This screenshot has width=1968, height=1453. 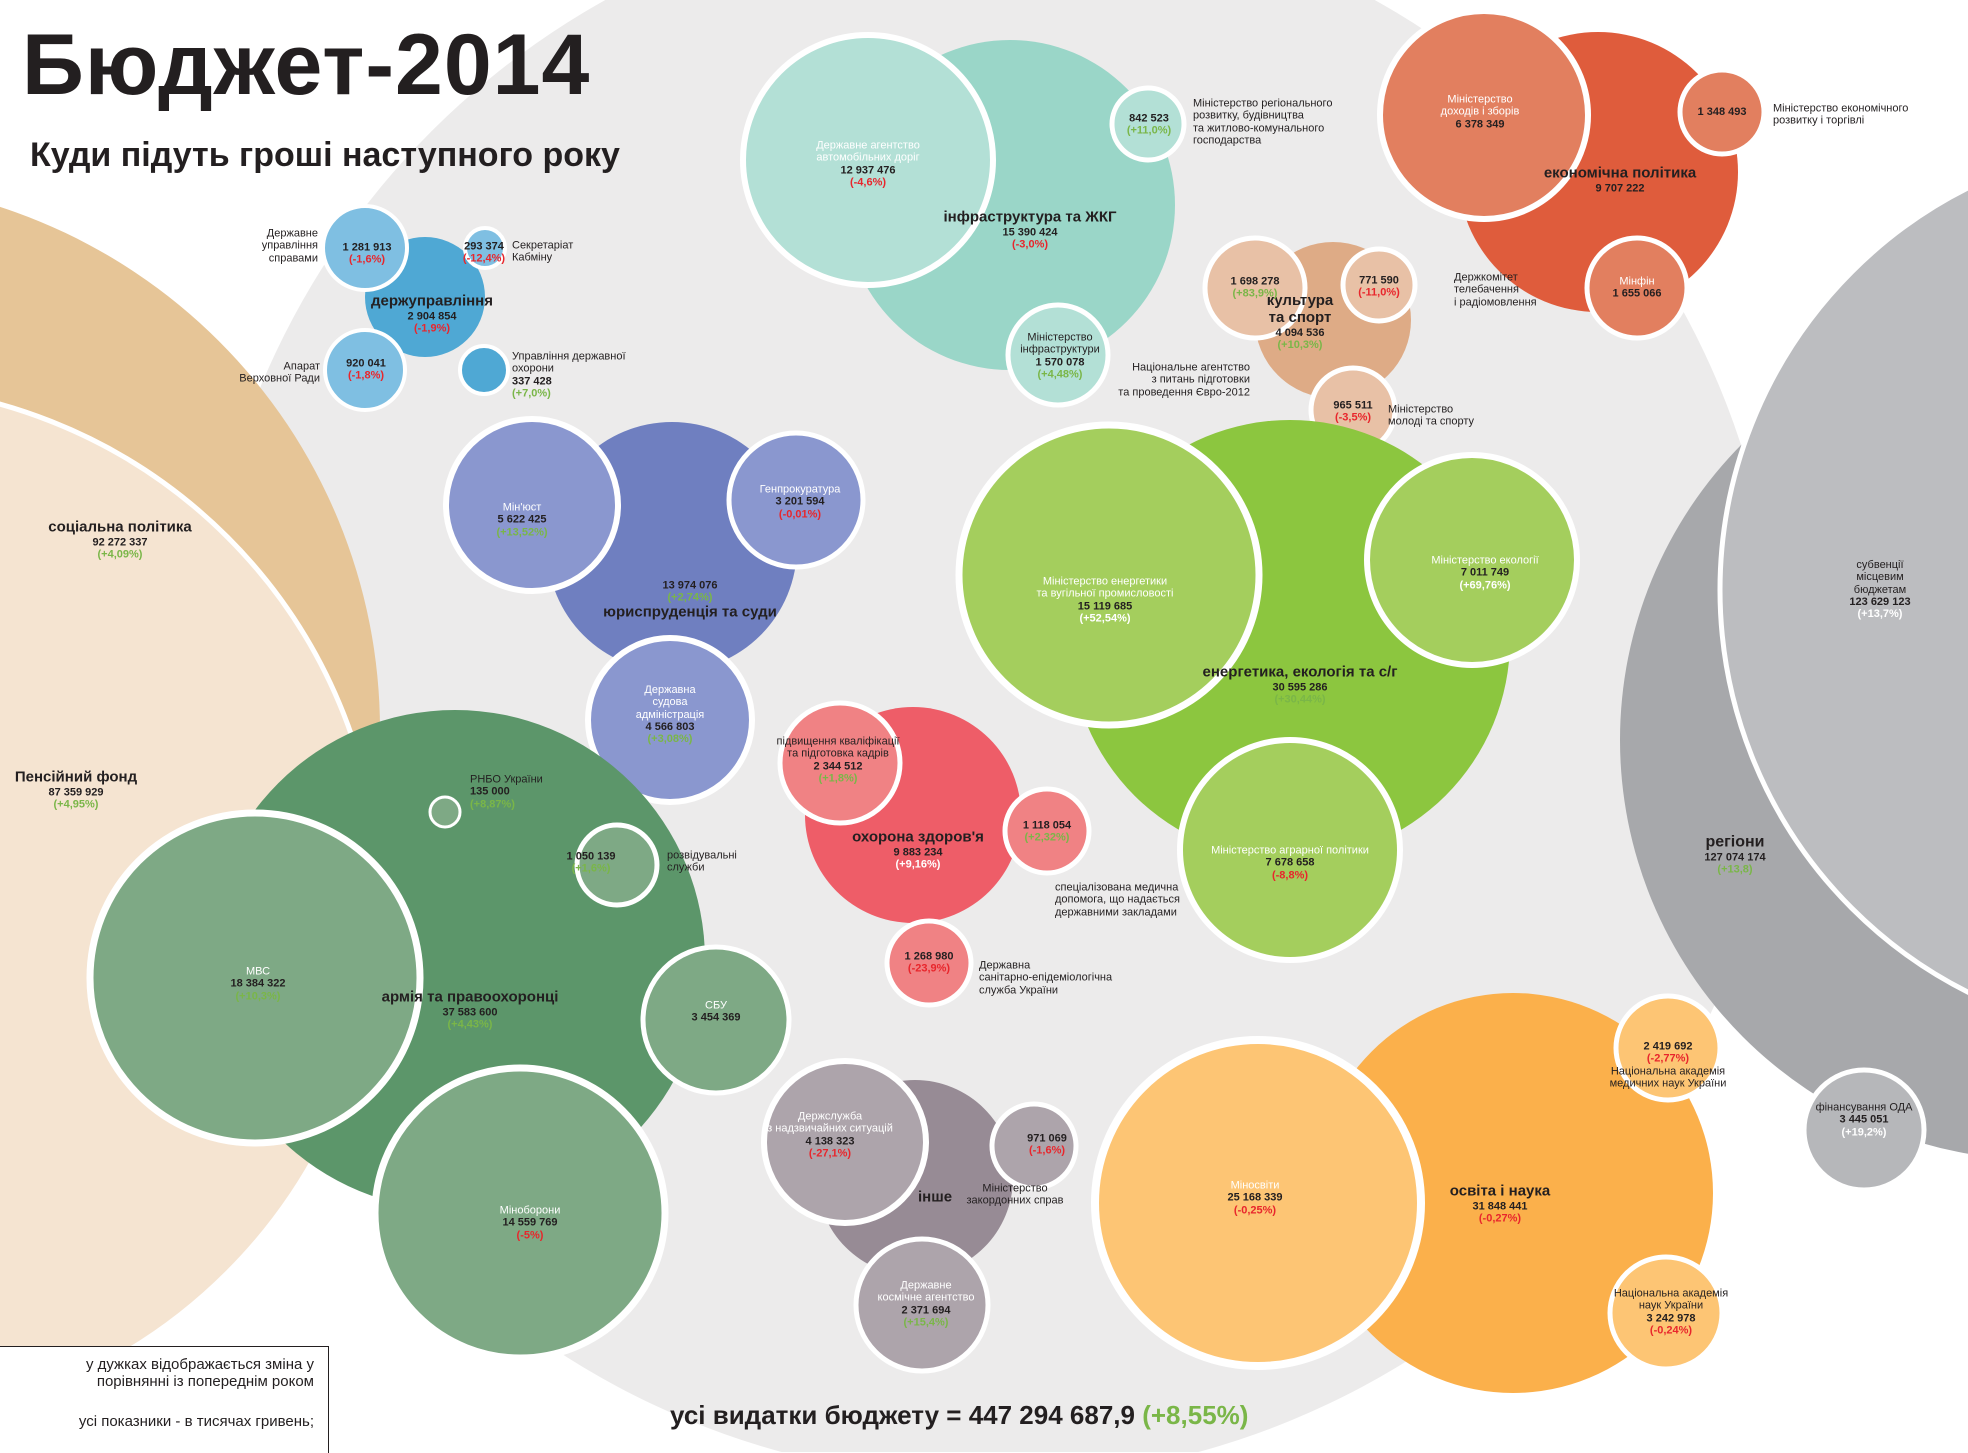 I want to click on label-rada: 920 041 (-1,8%), so click(x=366, y=370).